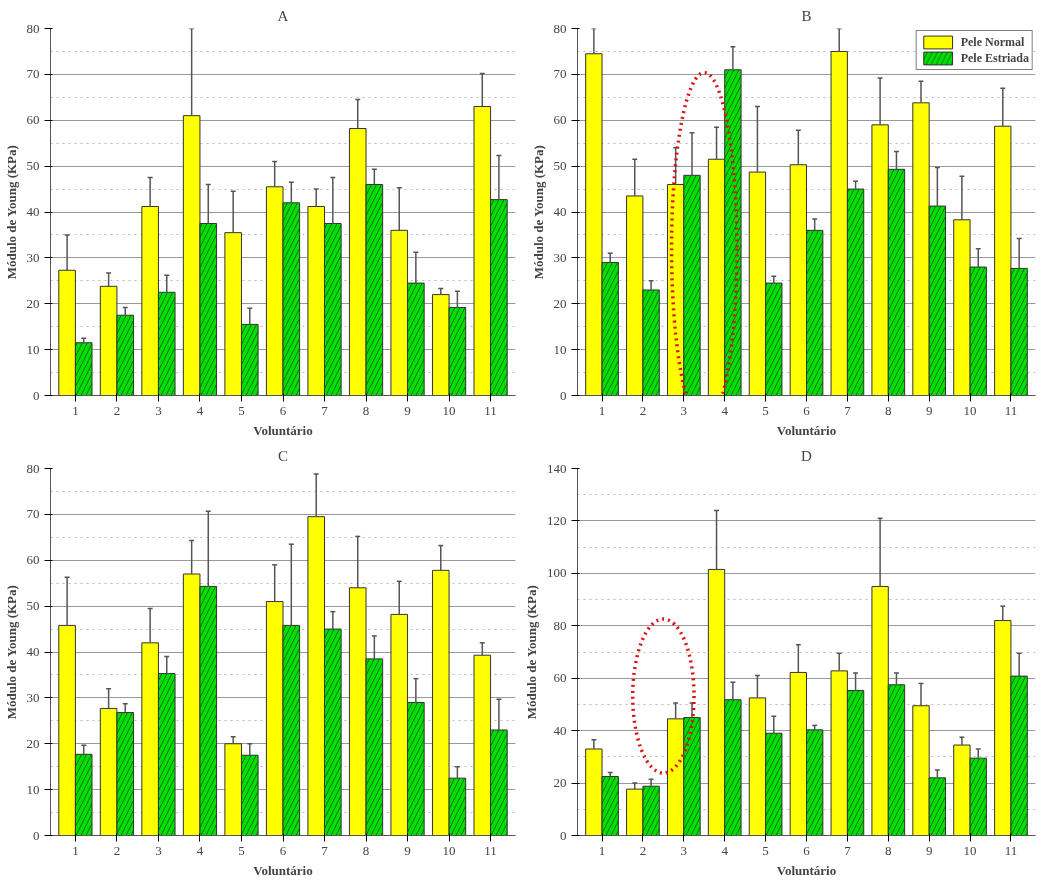 Image resolution: width=1056 pixels, height=890 pixels. Describe the element at coordinates (557, 573) in the screenshot. I see `y-tick-label: 100` at that location.